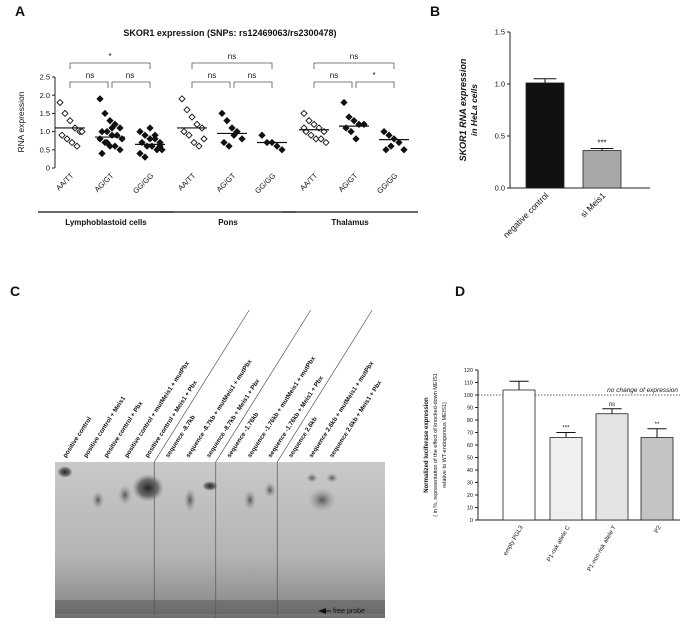 The height and width of the screenshot is (624, 685). I want to click on y-tick-label: 110, so click(468, 383).